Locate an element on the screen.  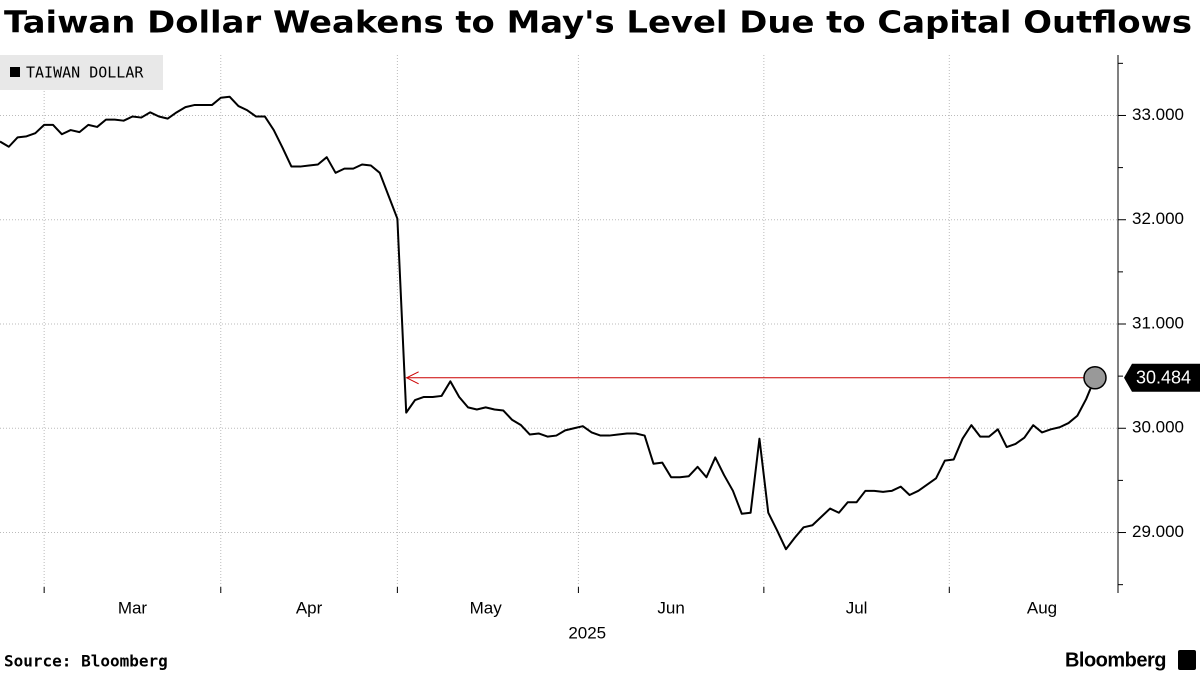
x-tick-label: May is located at coordinates (486, 607).